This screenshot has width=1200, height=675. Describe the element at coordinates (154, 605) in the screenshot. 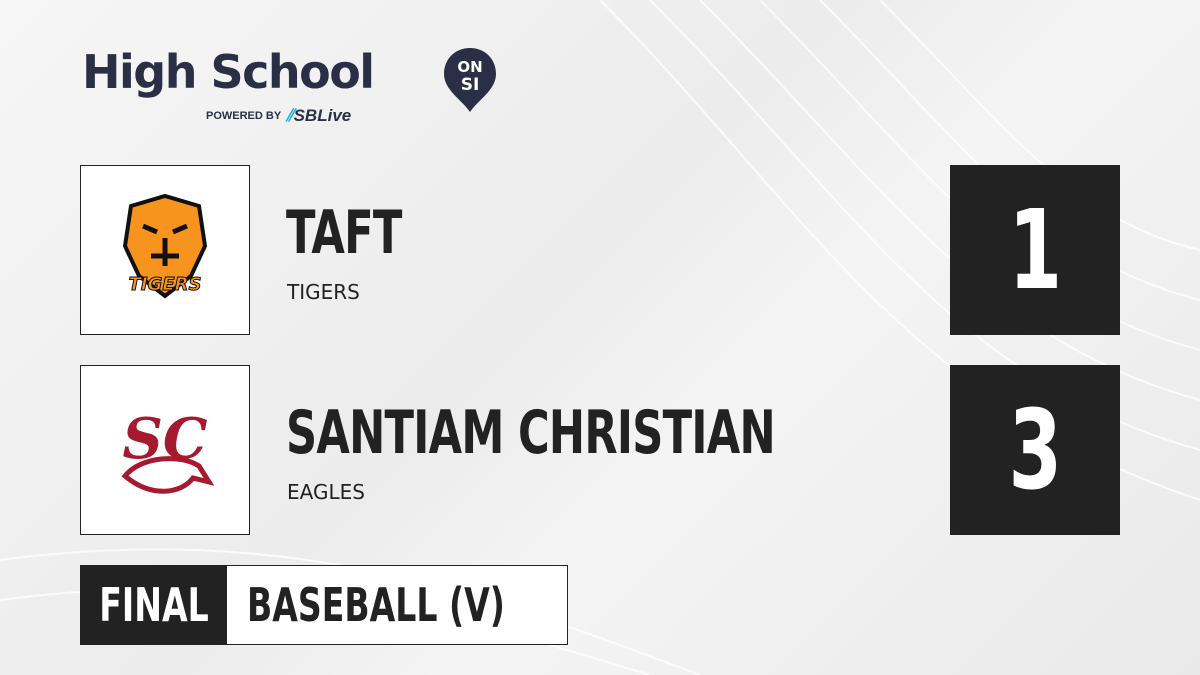

I see `final-badge: FINAL` at that location.